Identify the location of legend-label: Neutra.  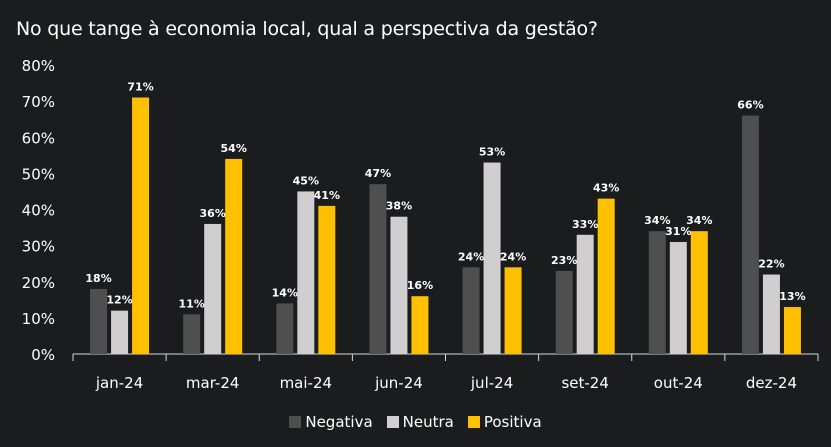
(428, 422).